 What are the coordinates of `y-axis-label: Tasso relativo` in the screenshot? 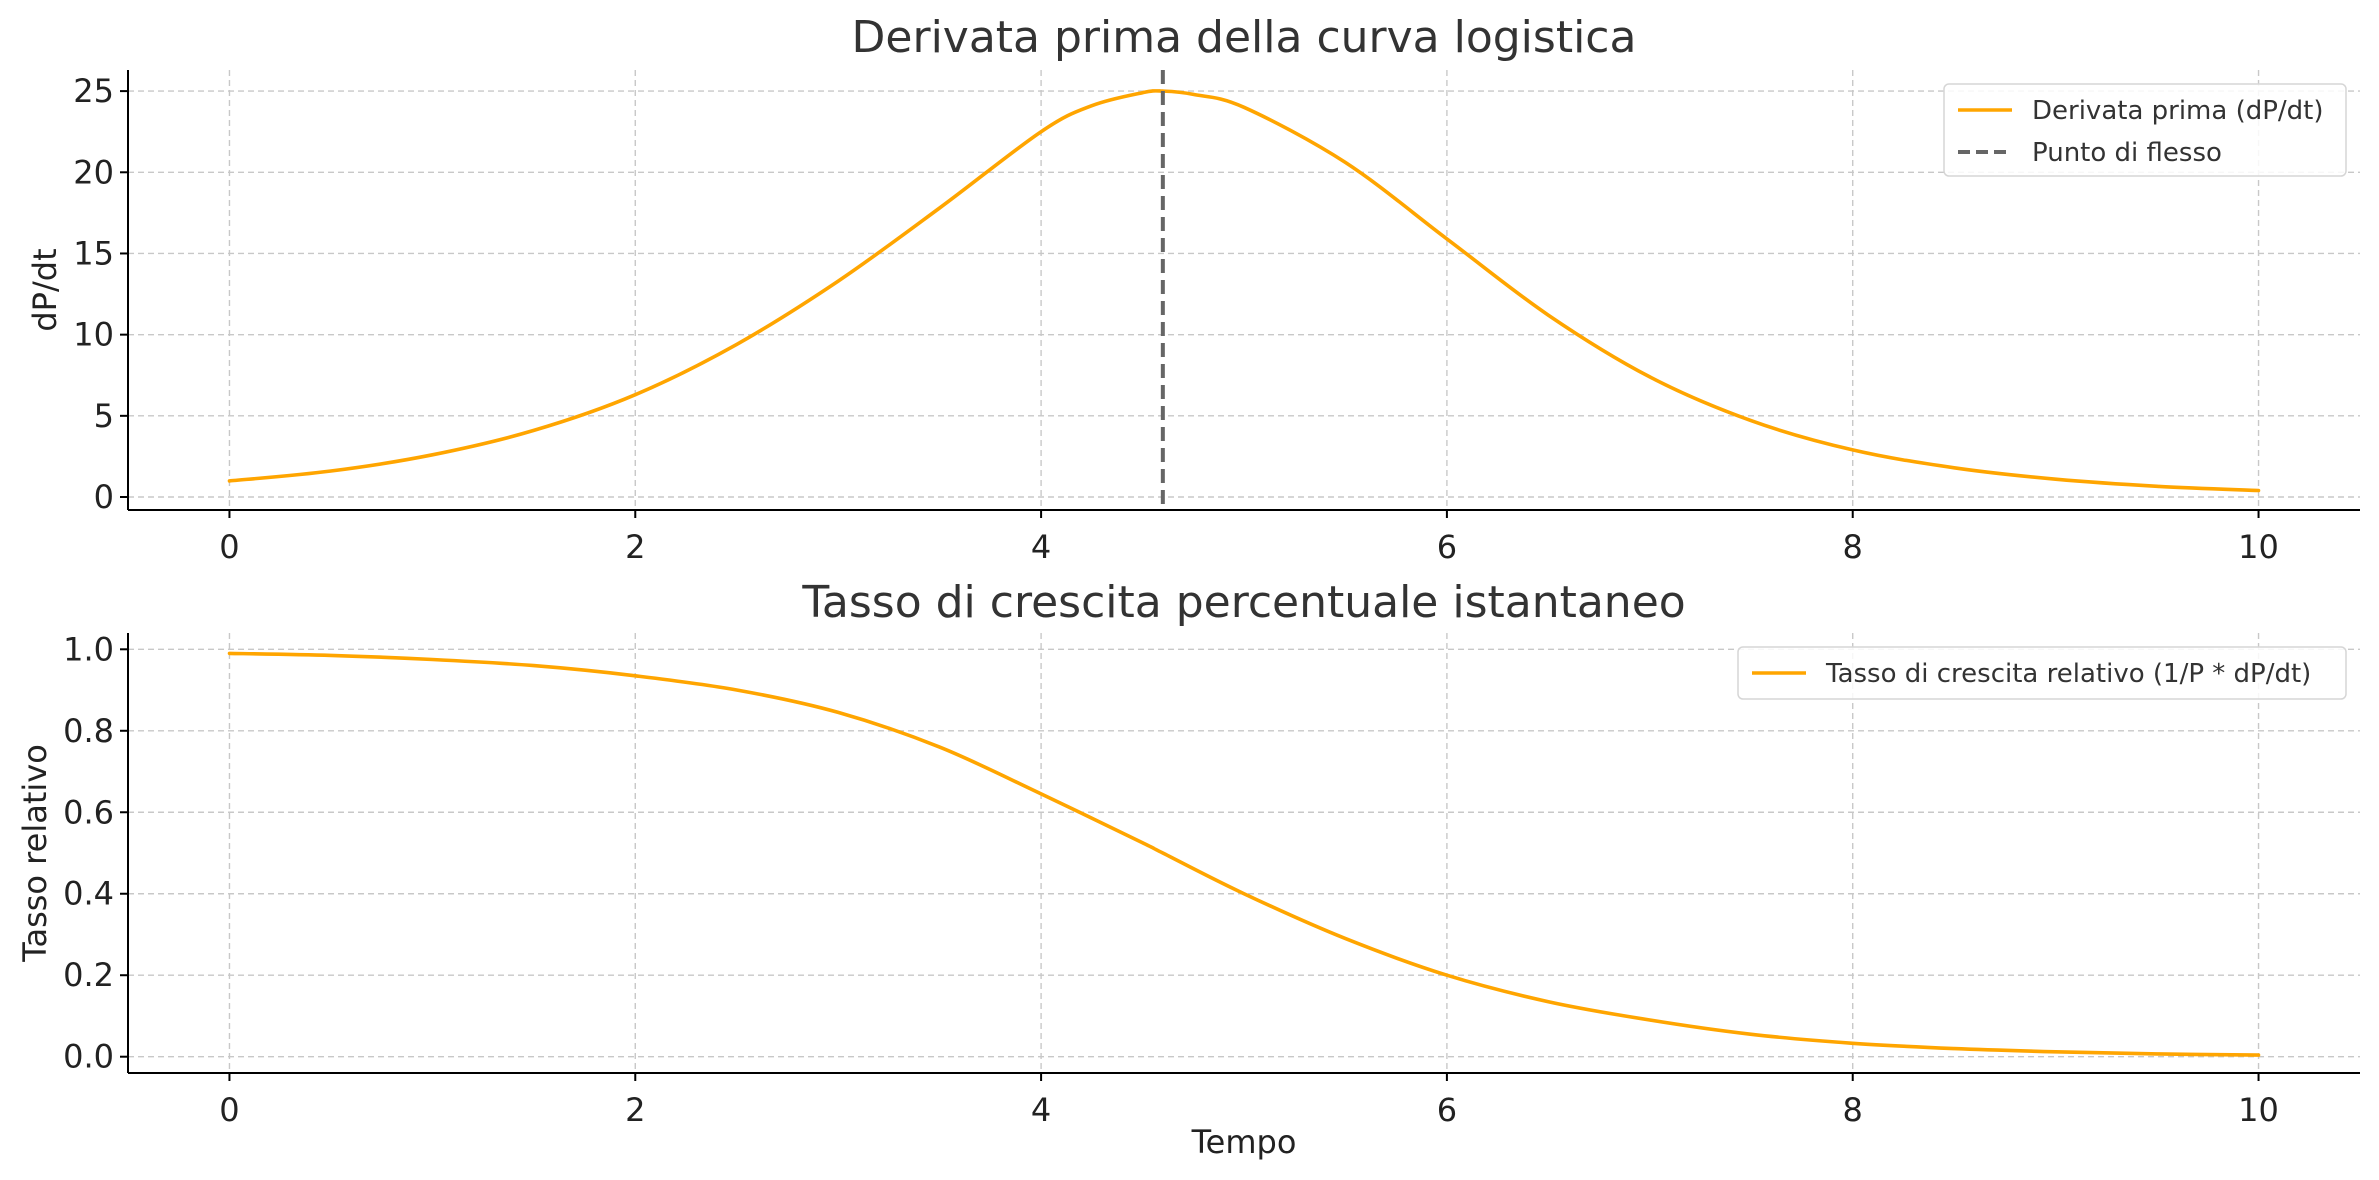 It's located at (35, 853).